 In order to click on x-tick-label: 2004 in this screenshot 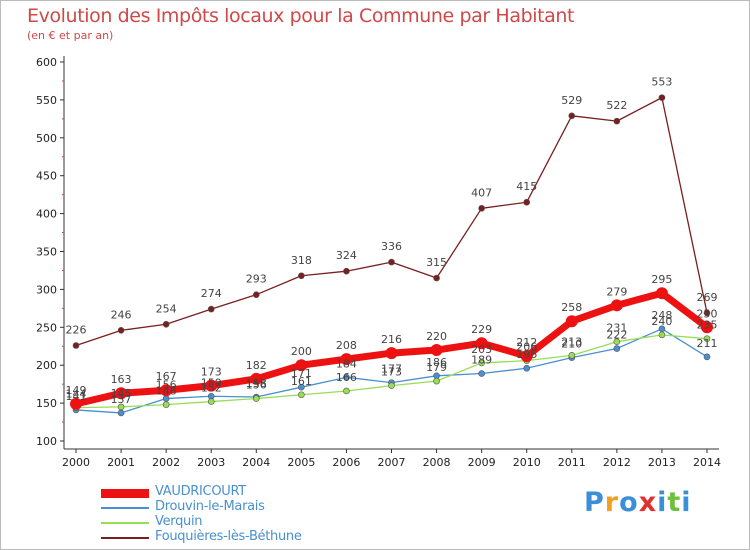, I will do `click(256, 462)`.